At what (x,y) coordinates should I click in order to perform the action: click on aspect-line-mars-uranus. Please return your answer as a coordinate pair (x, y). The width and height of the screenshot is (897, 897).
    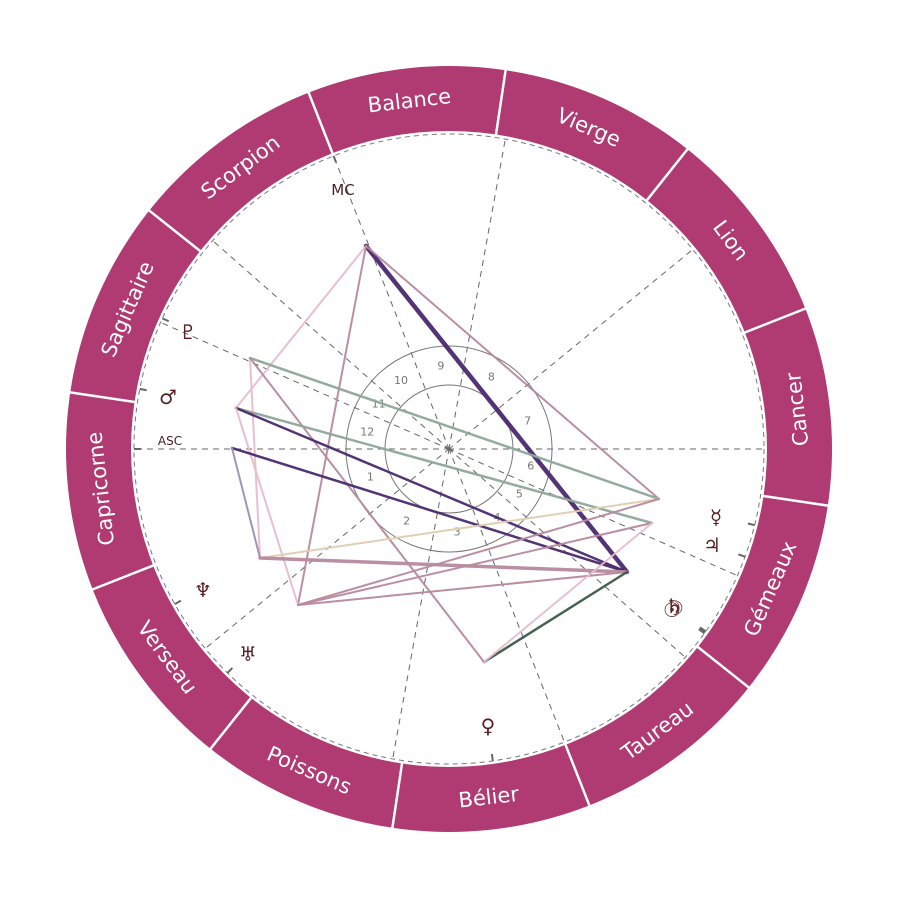
    Looking at the image, I should click on (267, 506).